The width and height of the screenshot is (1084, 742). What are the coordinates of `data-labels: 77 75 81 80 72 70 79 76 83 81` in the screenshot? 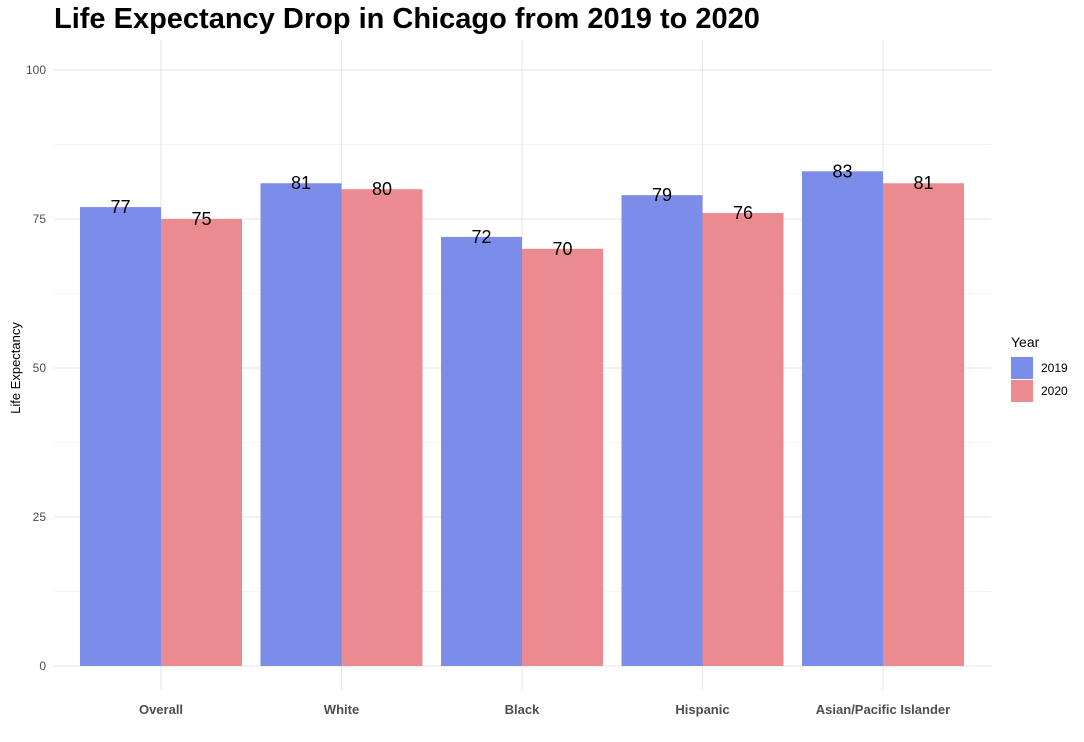 It's located at (521, 209).